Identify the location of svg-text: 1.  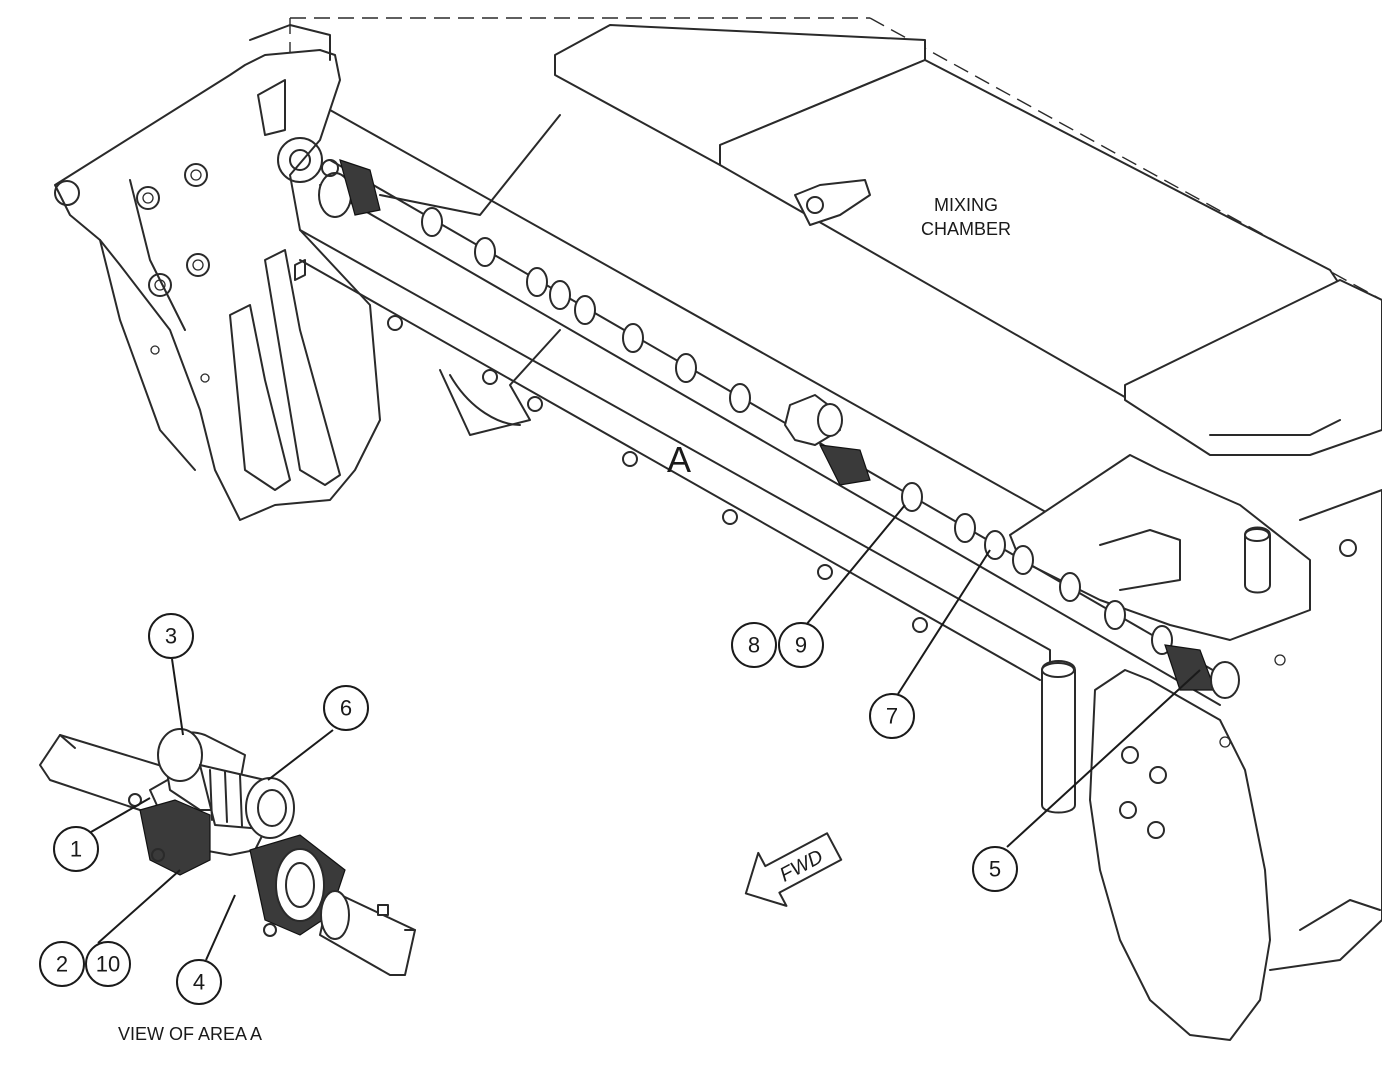
(76, 849).